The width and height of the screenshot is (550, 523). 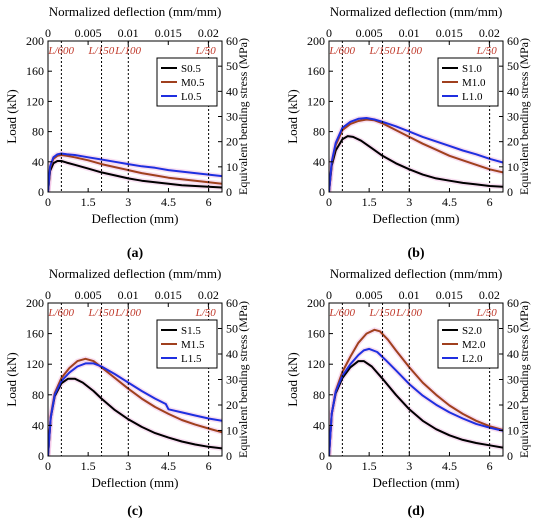 I want to click on panel-label: (a), so click(x=135, y=253).